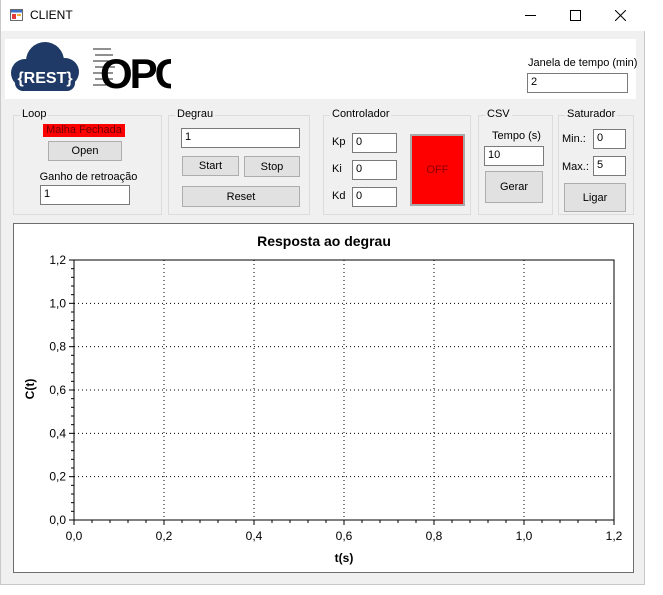 The width and height of the screenshot is (663, 595). What do you see at coordinates (514, 156) in the screenshot?
I see `csv-time-input: 10` at bounding box center [514, 156].